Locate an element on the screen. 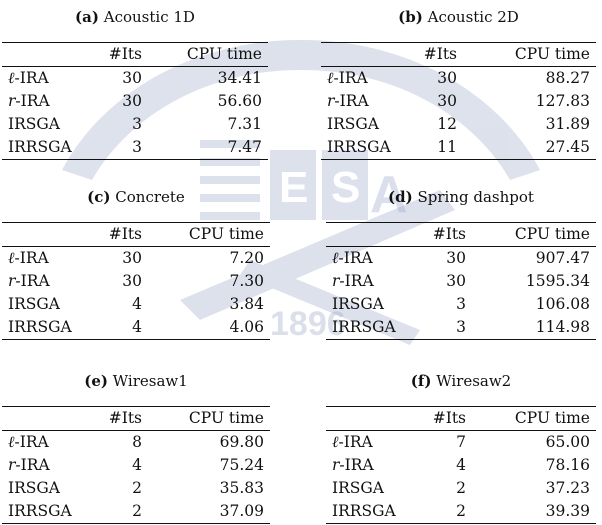  cpu-time-cell: 27.45 is located at coordinates (567, 147).